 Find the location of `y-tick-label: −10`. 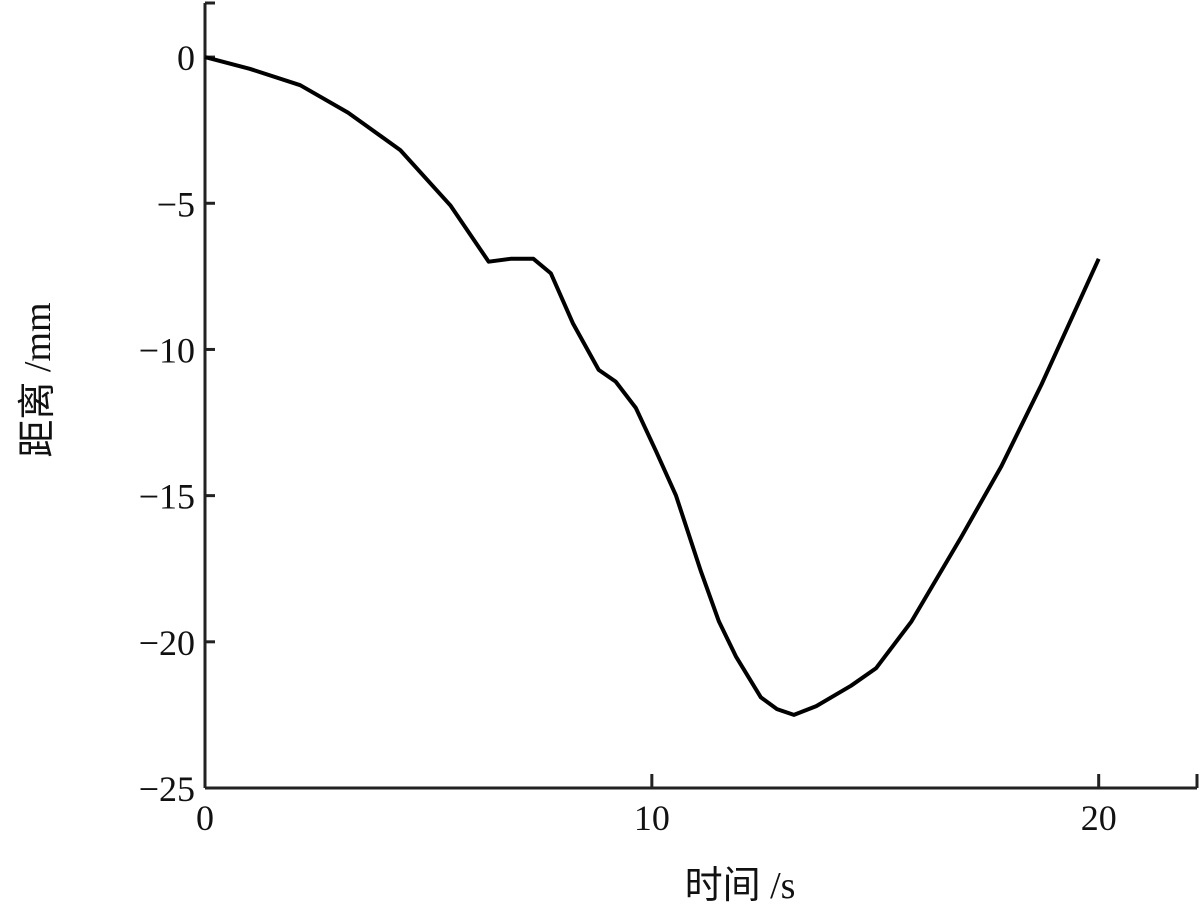

y-tick-label: −10 is located at coordinates (167, 350).